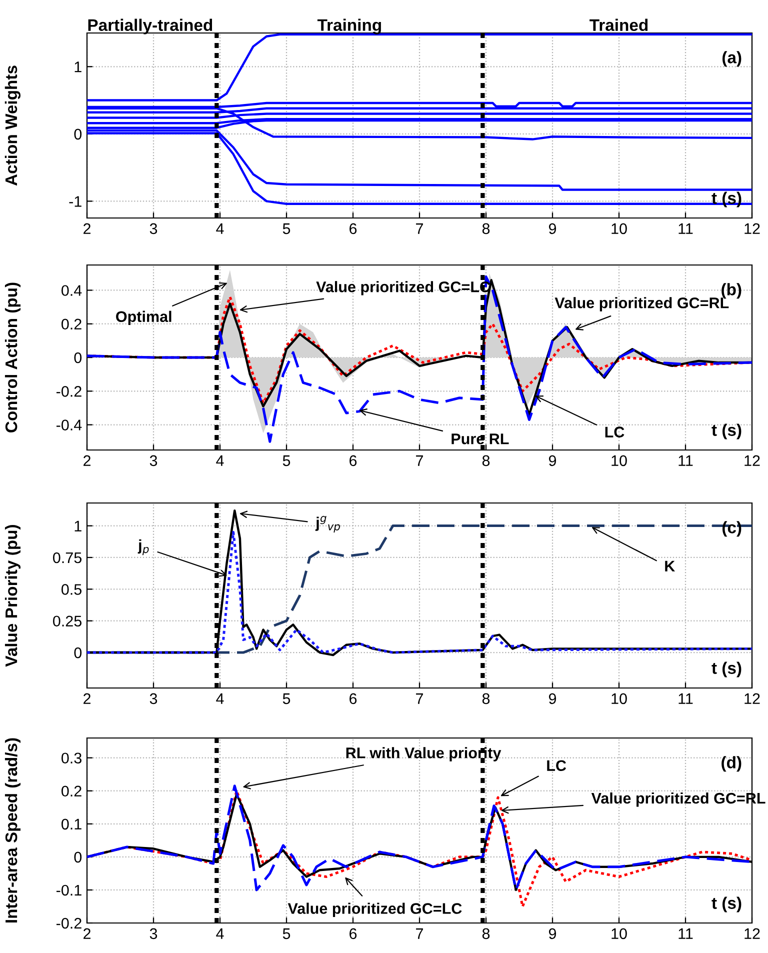 The width and height of the screenshot is (768, 953). Describe the element at coordinates (732, 59) in the screenshot. I see `annotation: (a)` at that location.